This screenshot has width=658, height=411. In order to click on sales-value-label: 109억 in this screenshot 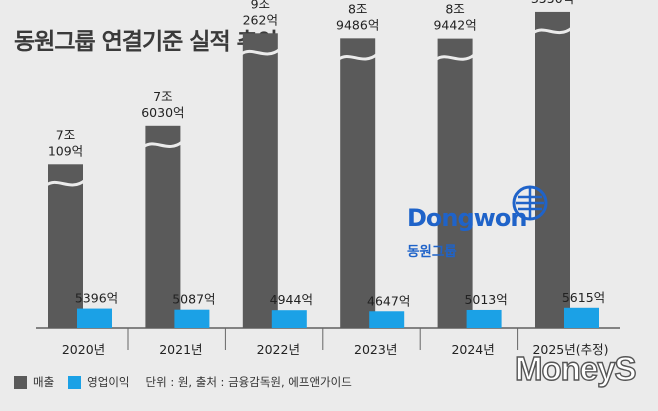, I will do `click(65, 150)`.